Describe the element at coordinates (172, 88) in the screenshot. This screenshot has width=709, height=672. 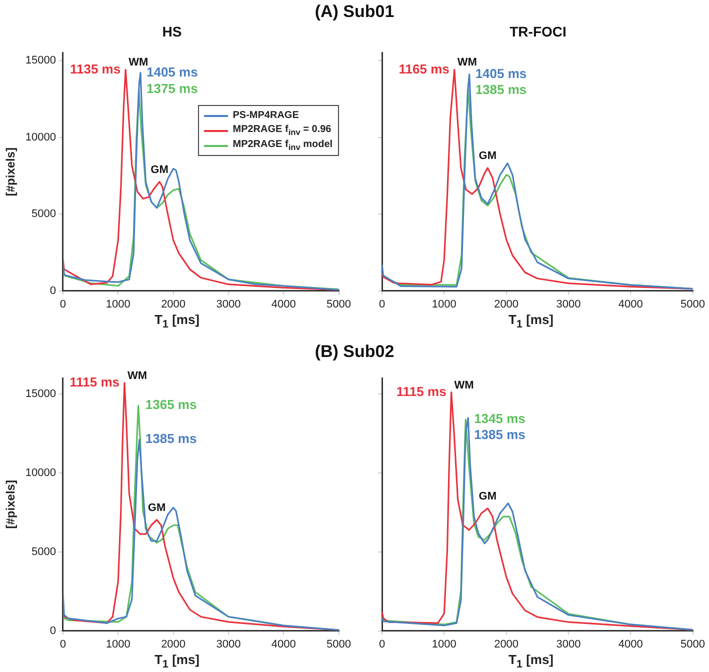
I see `annotation: 1375 ms` at that location.